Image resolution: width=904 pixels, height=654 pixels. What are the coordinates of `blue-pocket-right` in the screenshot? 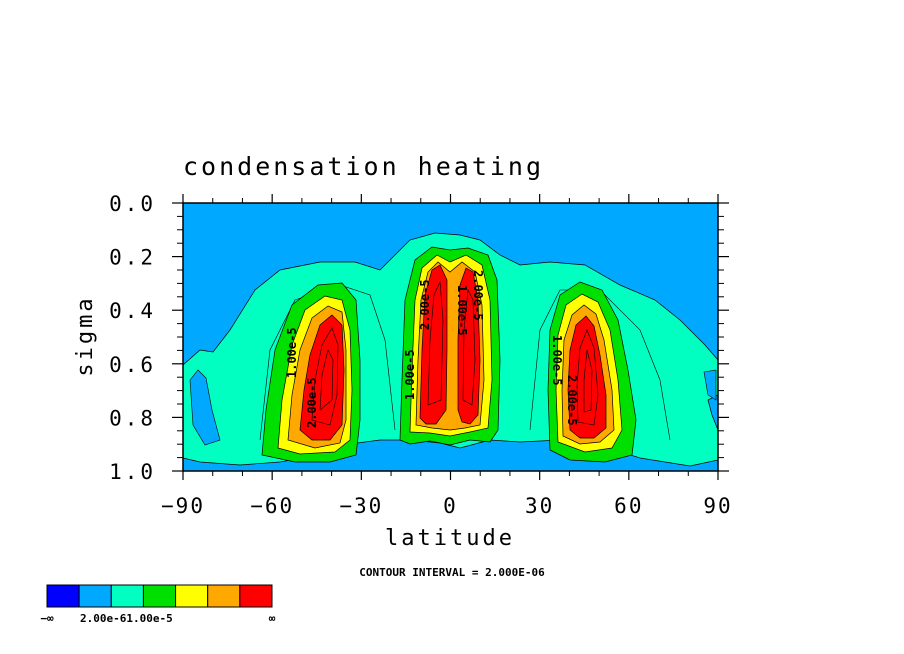 It's located at (710, 385).